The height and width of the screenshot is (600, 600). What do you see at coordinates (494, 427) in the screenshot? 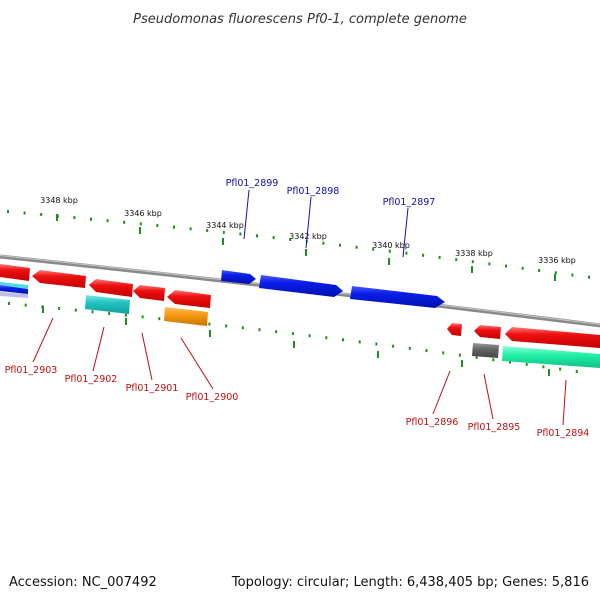
I see `gene-label-pfl01-2895: Pfl01_2895` at bounding box center [494, 427].